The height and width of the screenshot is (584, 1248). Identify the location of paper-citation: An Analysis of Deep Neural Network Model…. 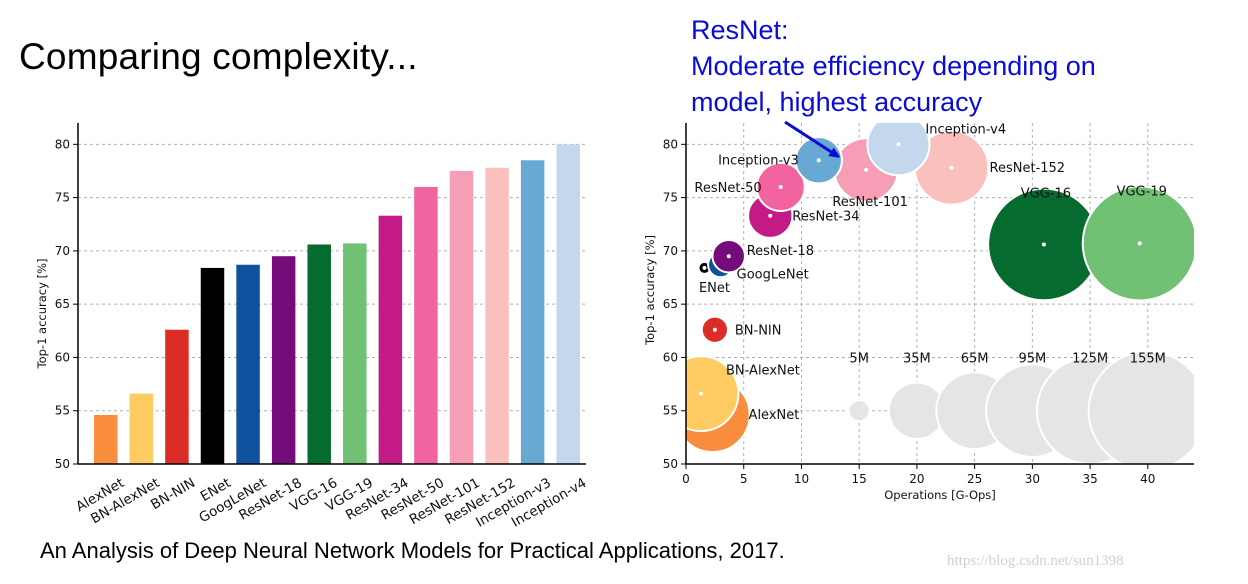
(412, 550).